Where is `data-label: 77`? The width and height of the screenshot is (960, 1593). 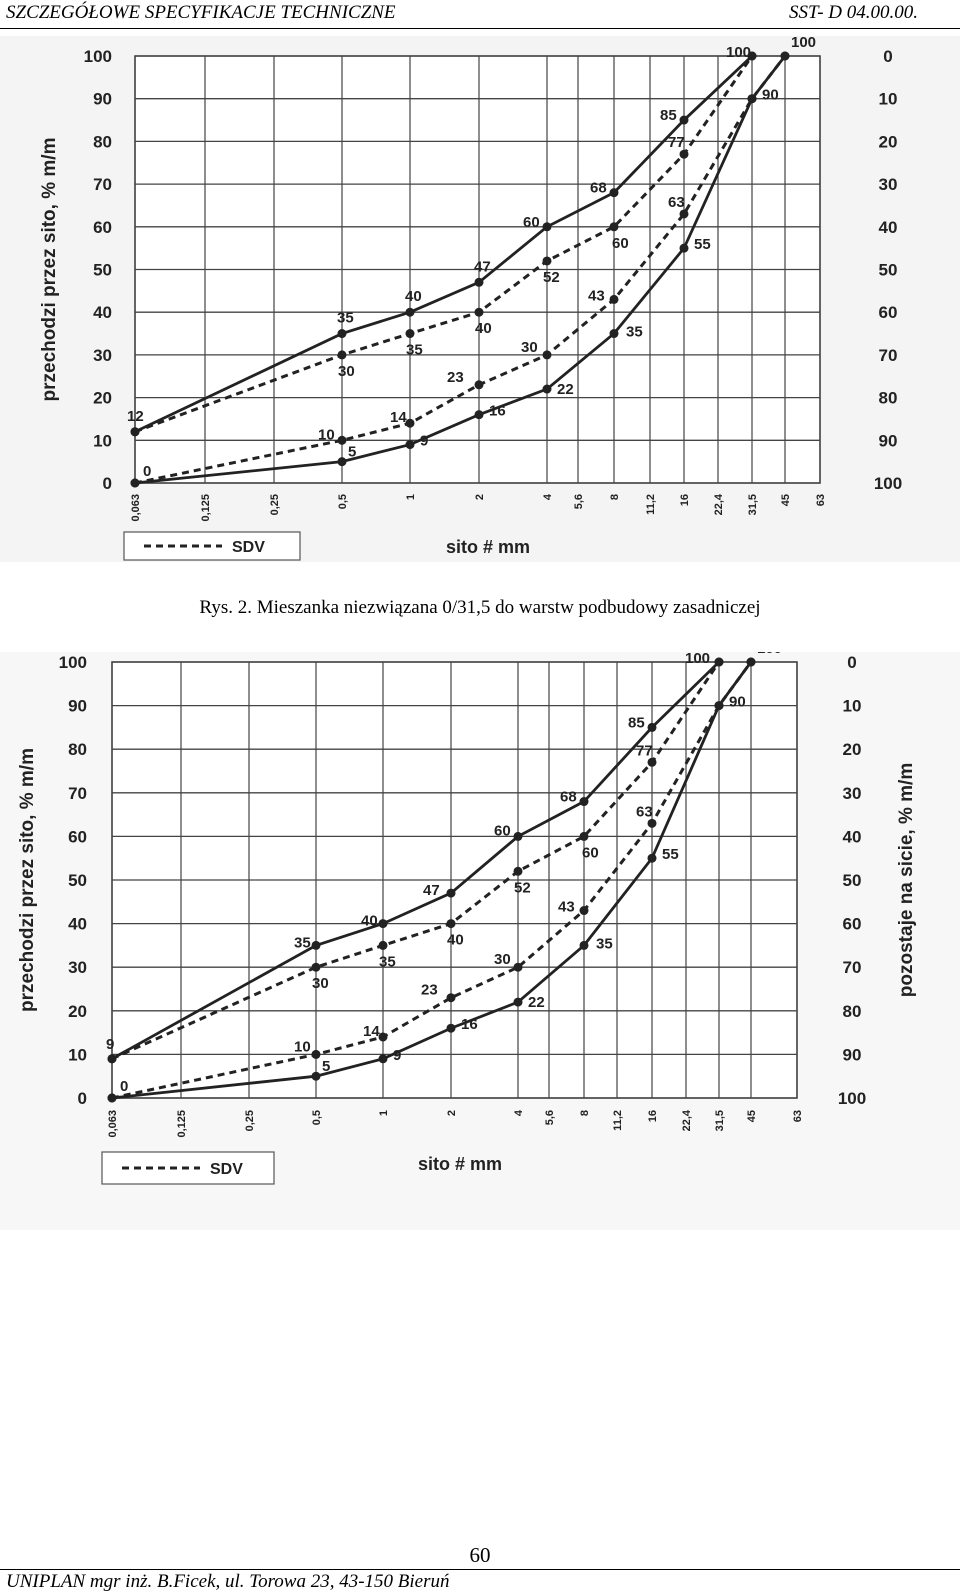 data-label: 77 is located at coordinates (676, 142).